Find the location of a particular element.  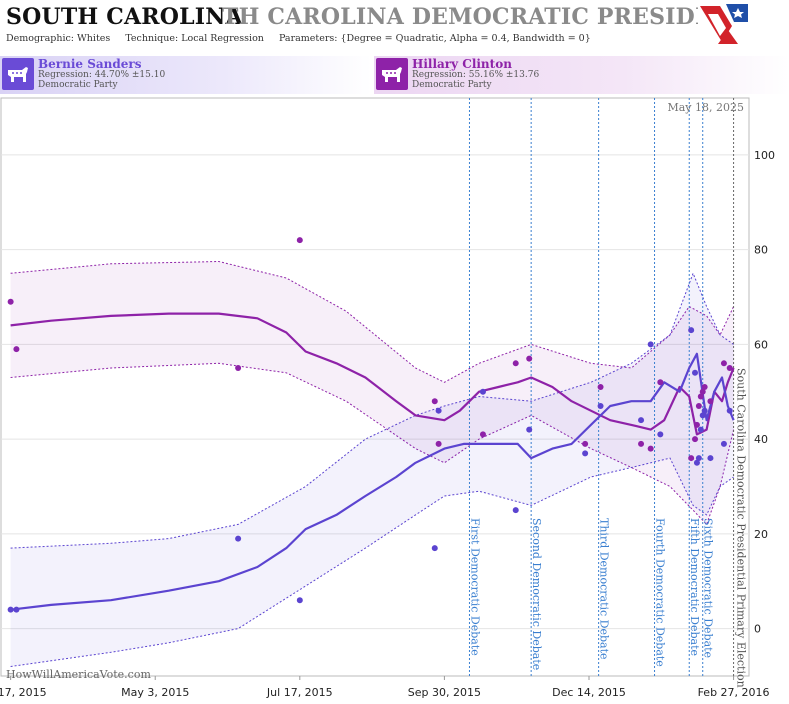

site-credit: HowWillAmericaVote.com is located at coordinates (78, 674).